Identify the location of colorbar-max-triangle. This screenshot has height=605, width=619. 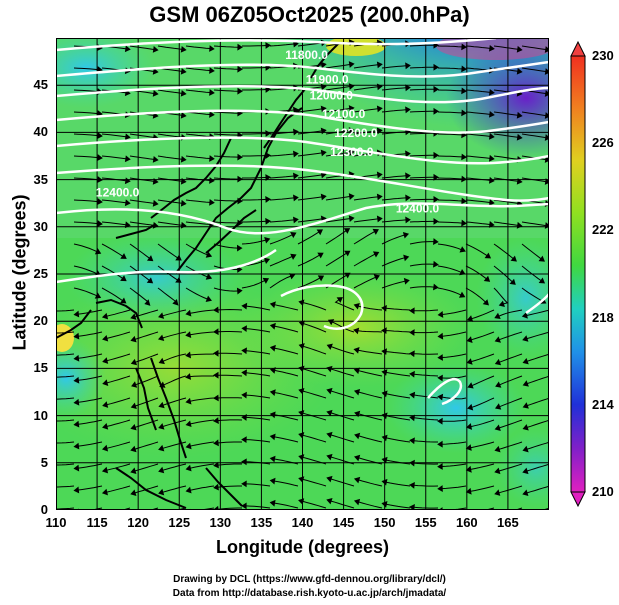
(578, 48).